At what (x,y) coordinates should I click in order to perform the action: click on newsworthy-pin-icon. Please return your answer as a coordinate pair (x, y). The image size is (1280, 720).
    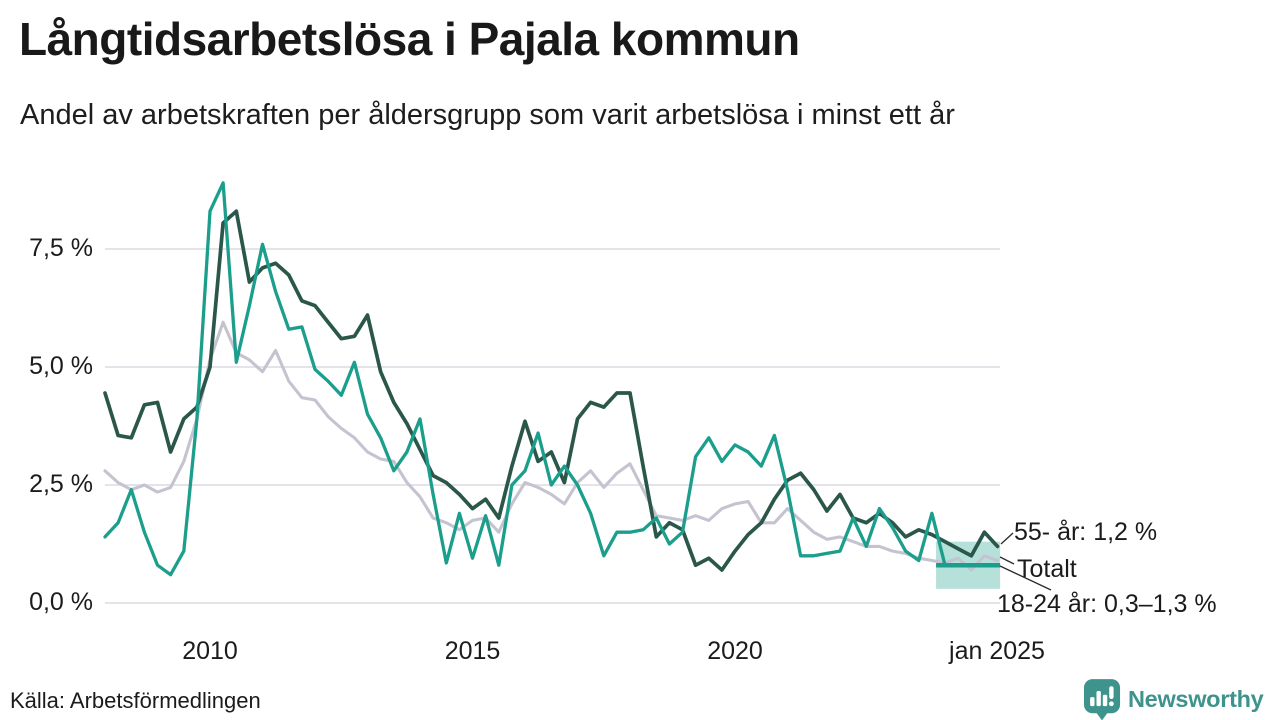
    Looking at the image, I should click on (1102, 699).